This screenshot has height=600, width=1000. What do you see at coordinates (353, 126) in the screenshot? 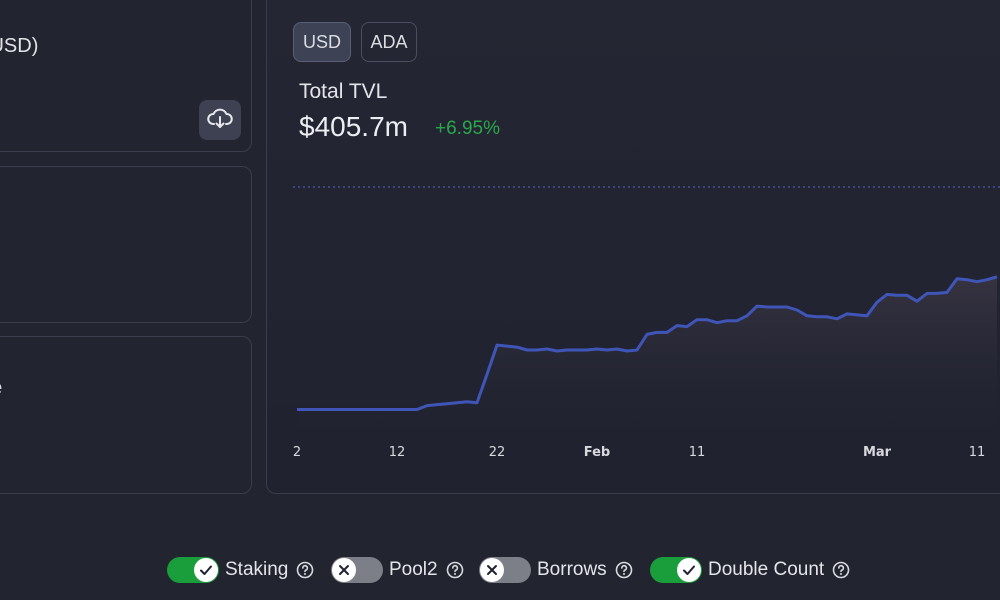
I see `total-tvl-value: $405.7m` at bounding box center [353, 126].